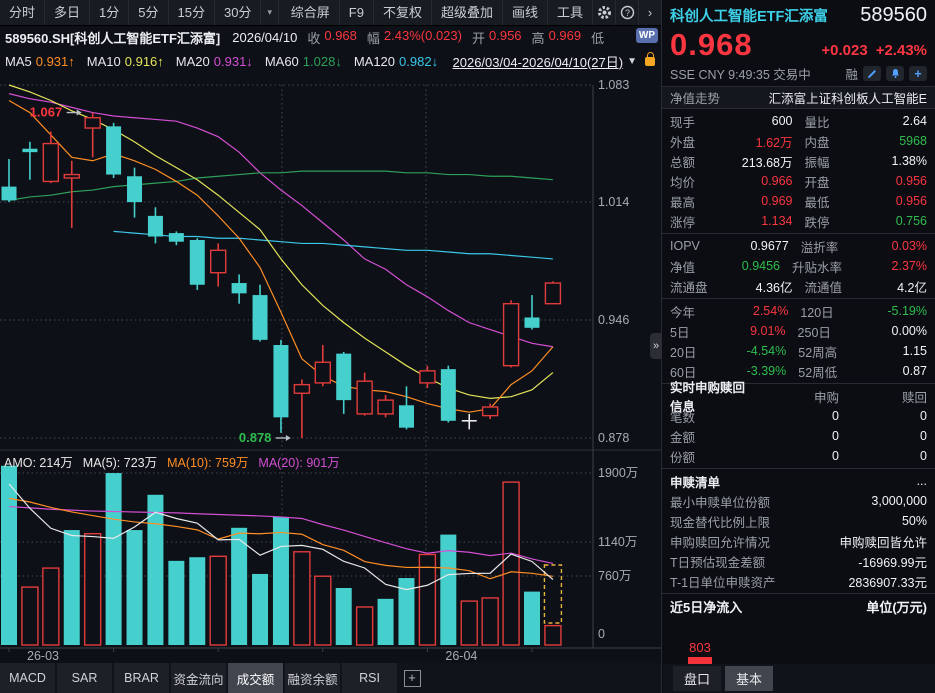 This screenshot has height=693, width=935. I want to click on indicator-tab-SAR: SAR, so click(84, 678).